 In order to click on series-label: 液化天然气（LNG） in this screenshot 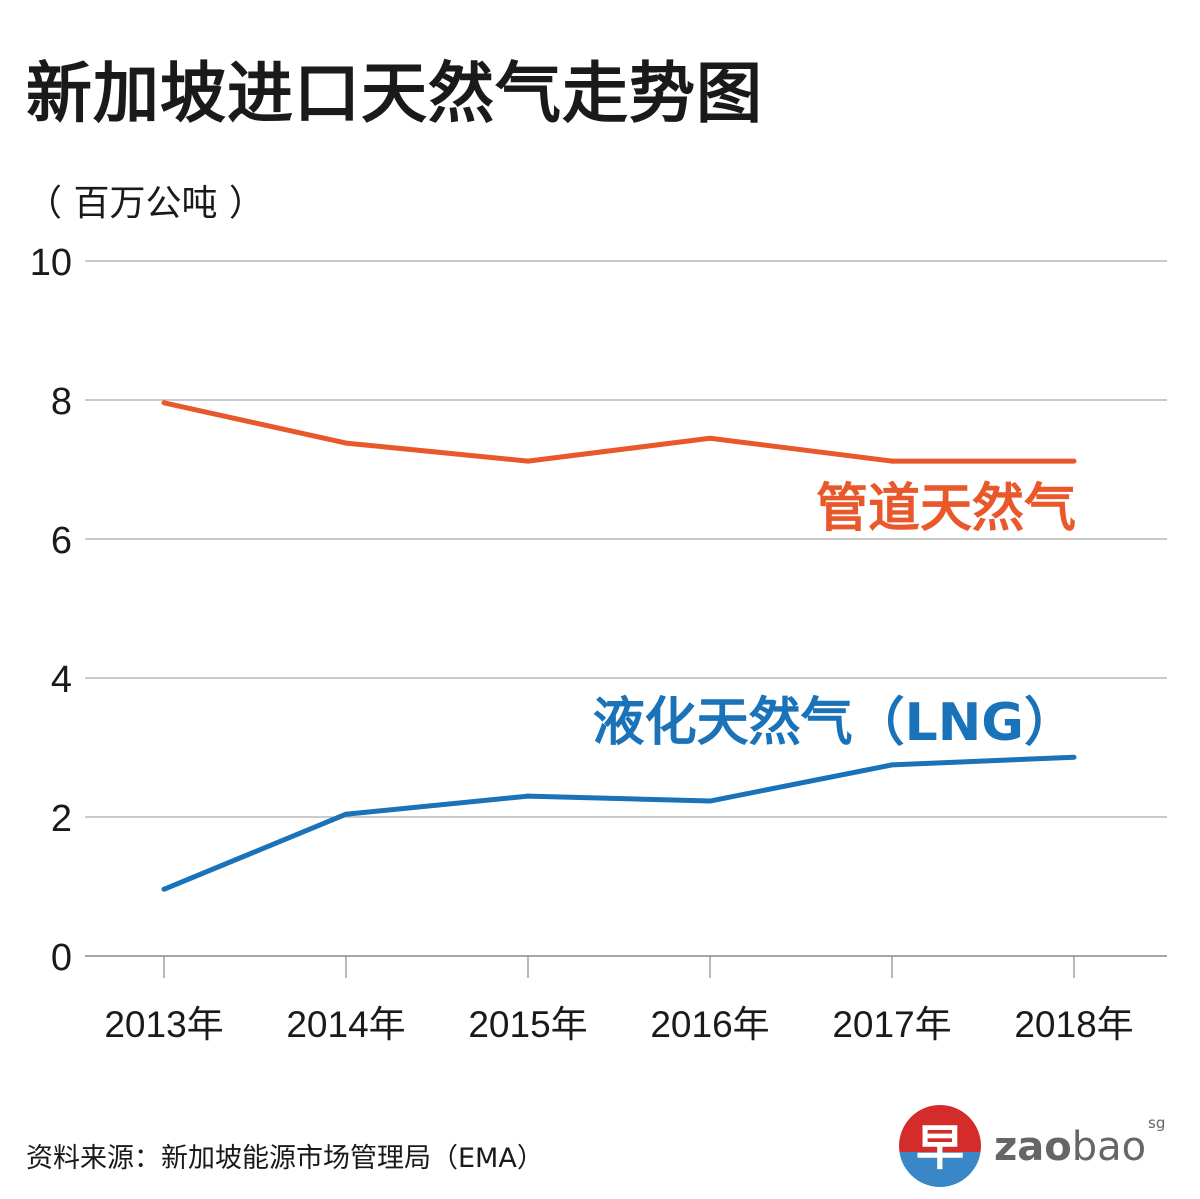, I will do `click(834, 723)`.